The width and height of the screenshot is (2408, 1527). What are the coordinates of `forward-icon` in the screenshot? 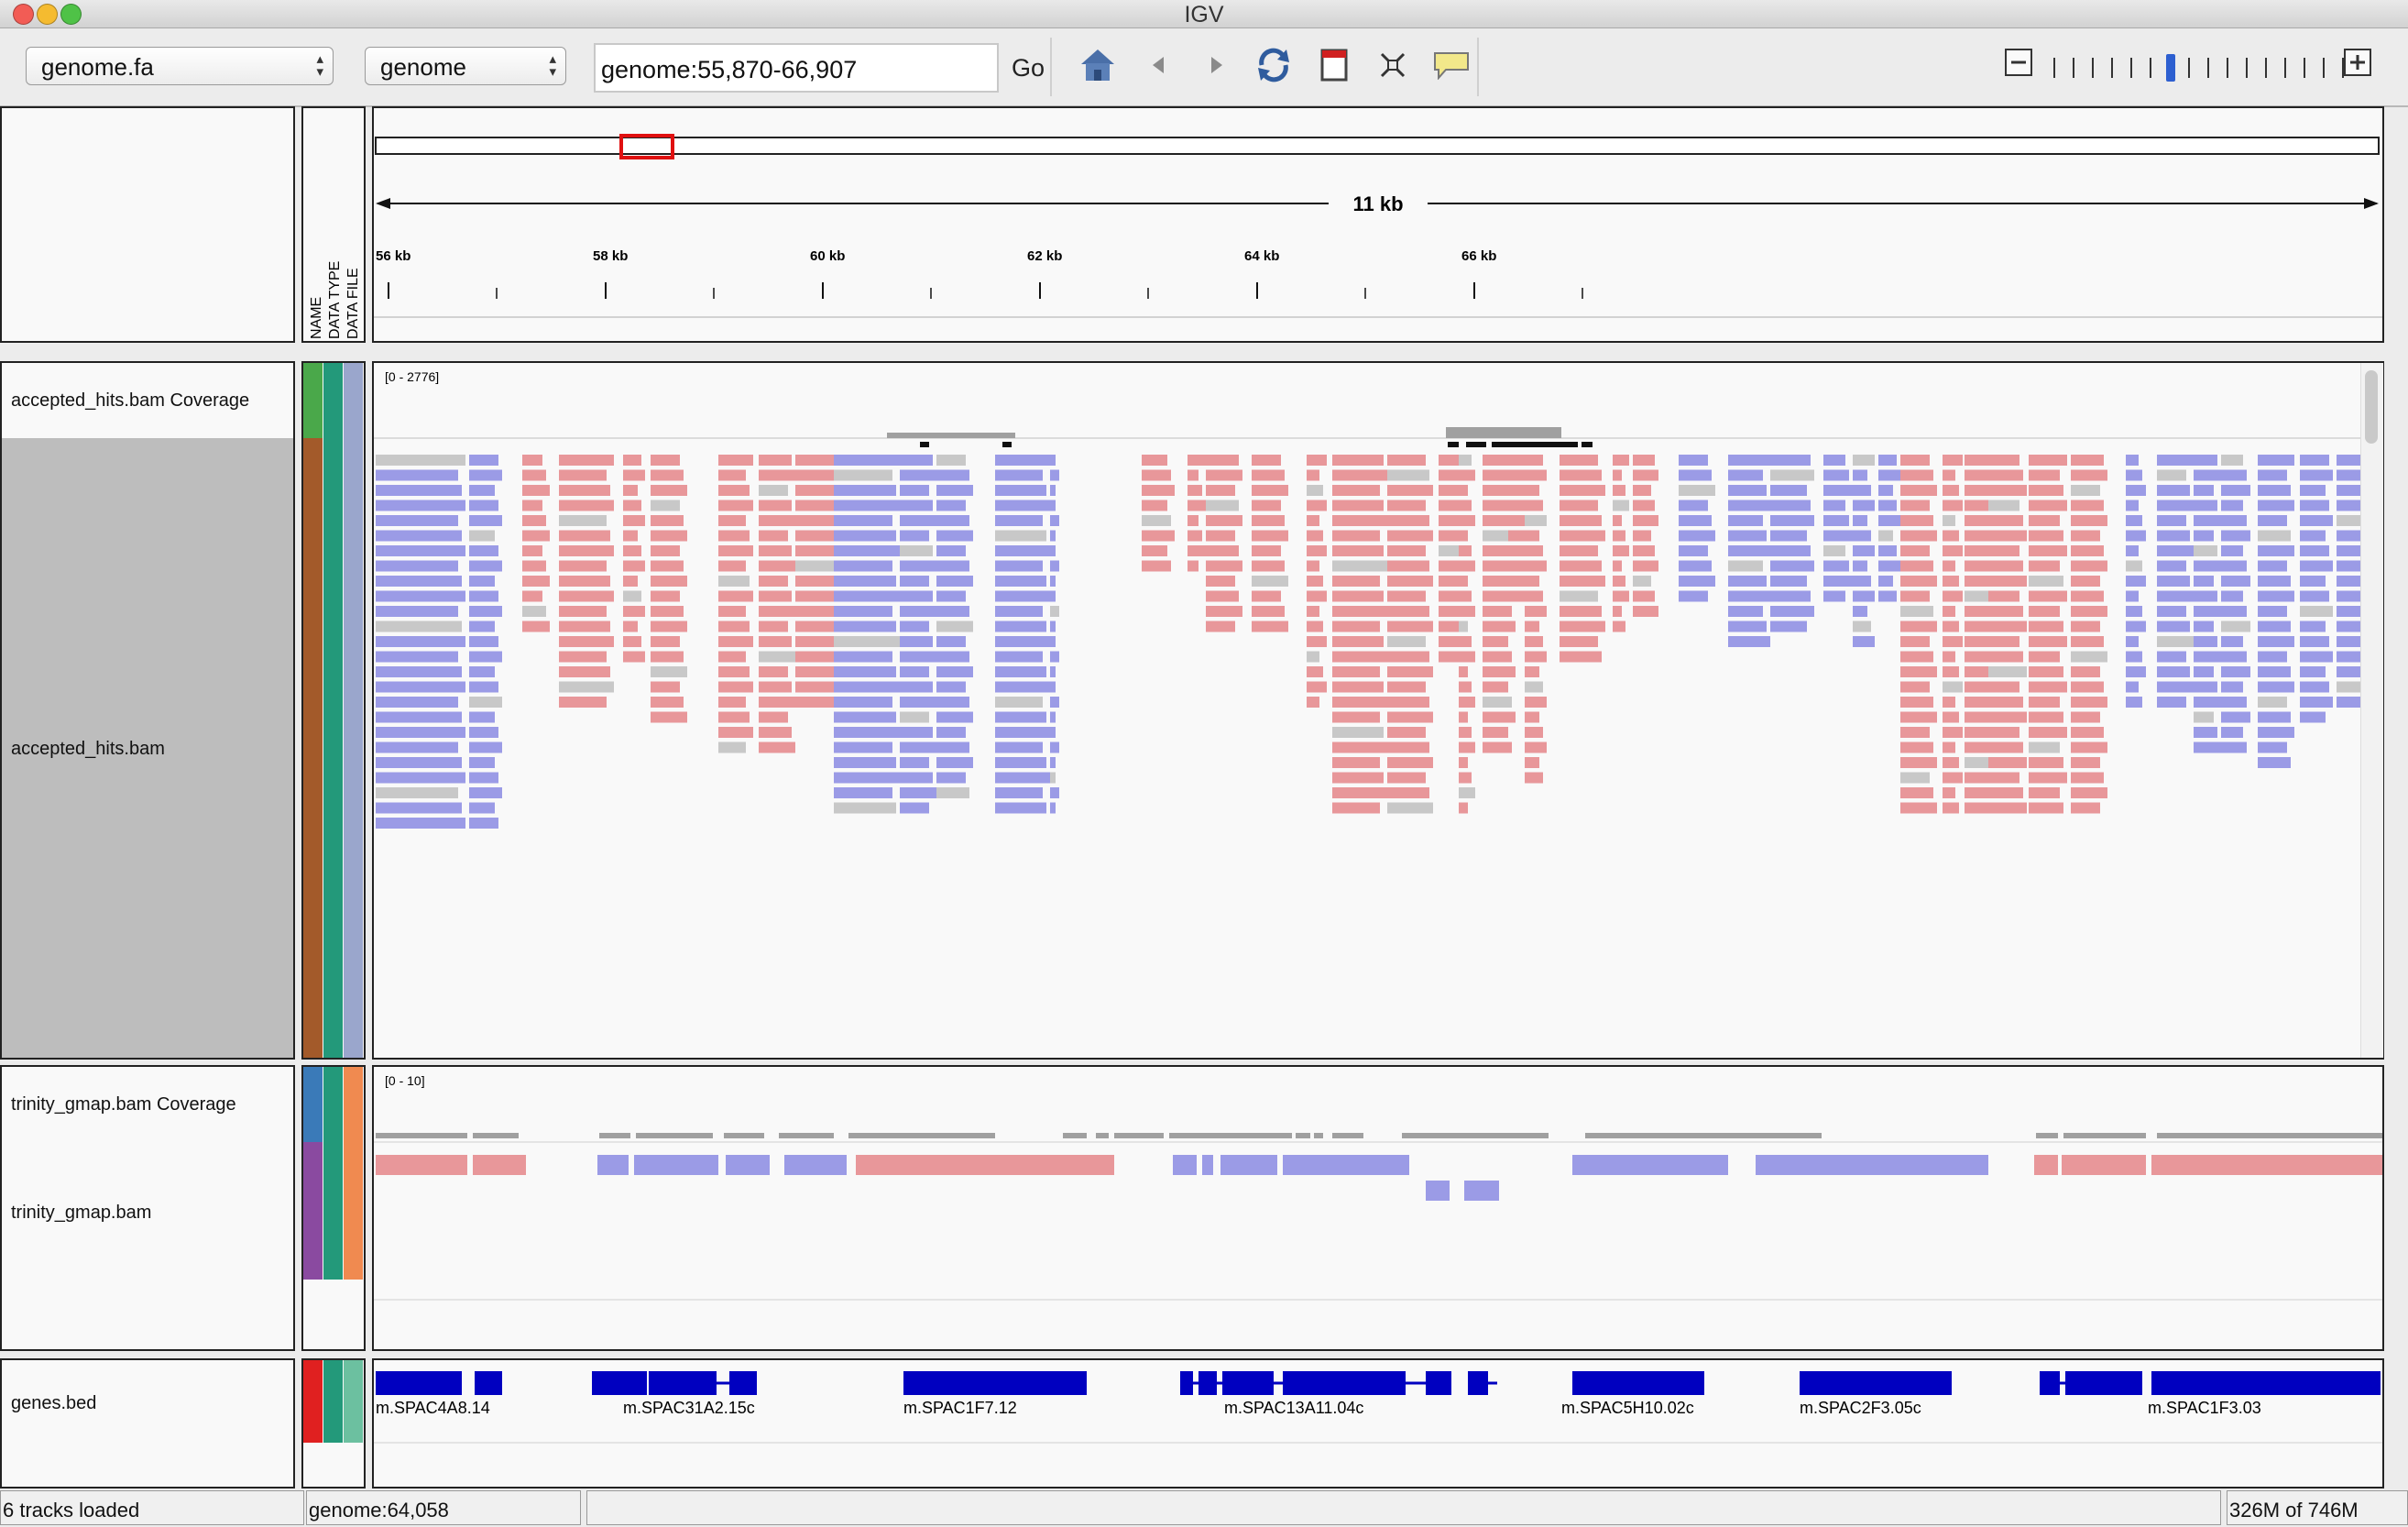 It's located at (1217, 65).